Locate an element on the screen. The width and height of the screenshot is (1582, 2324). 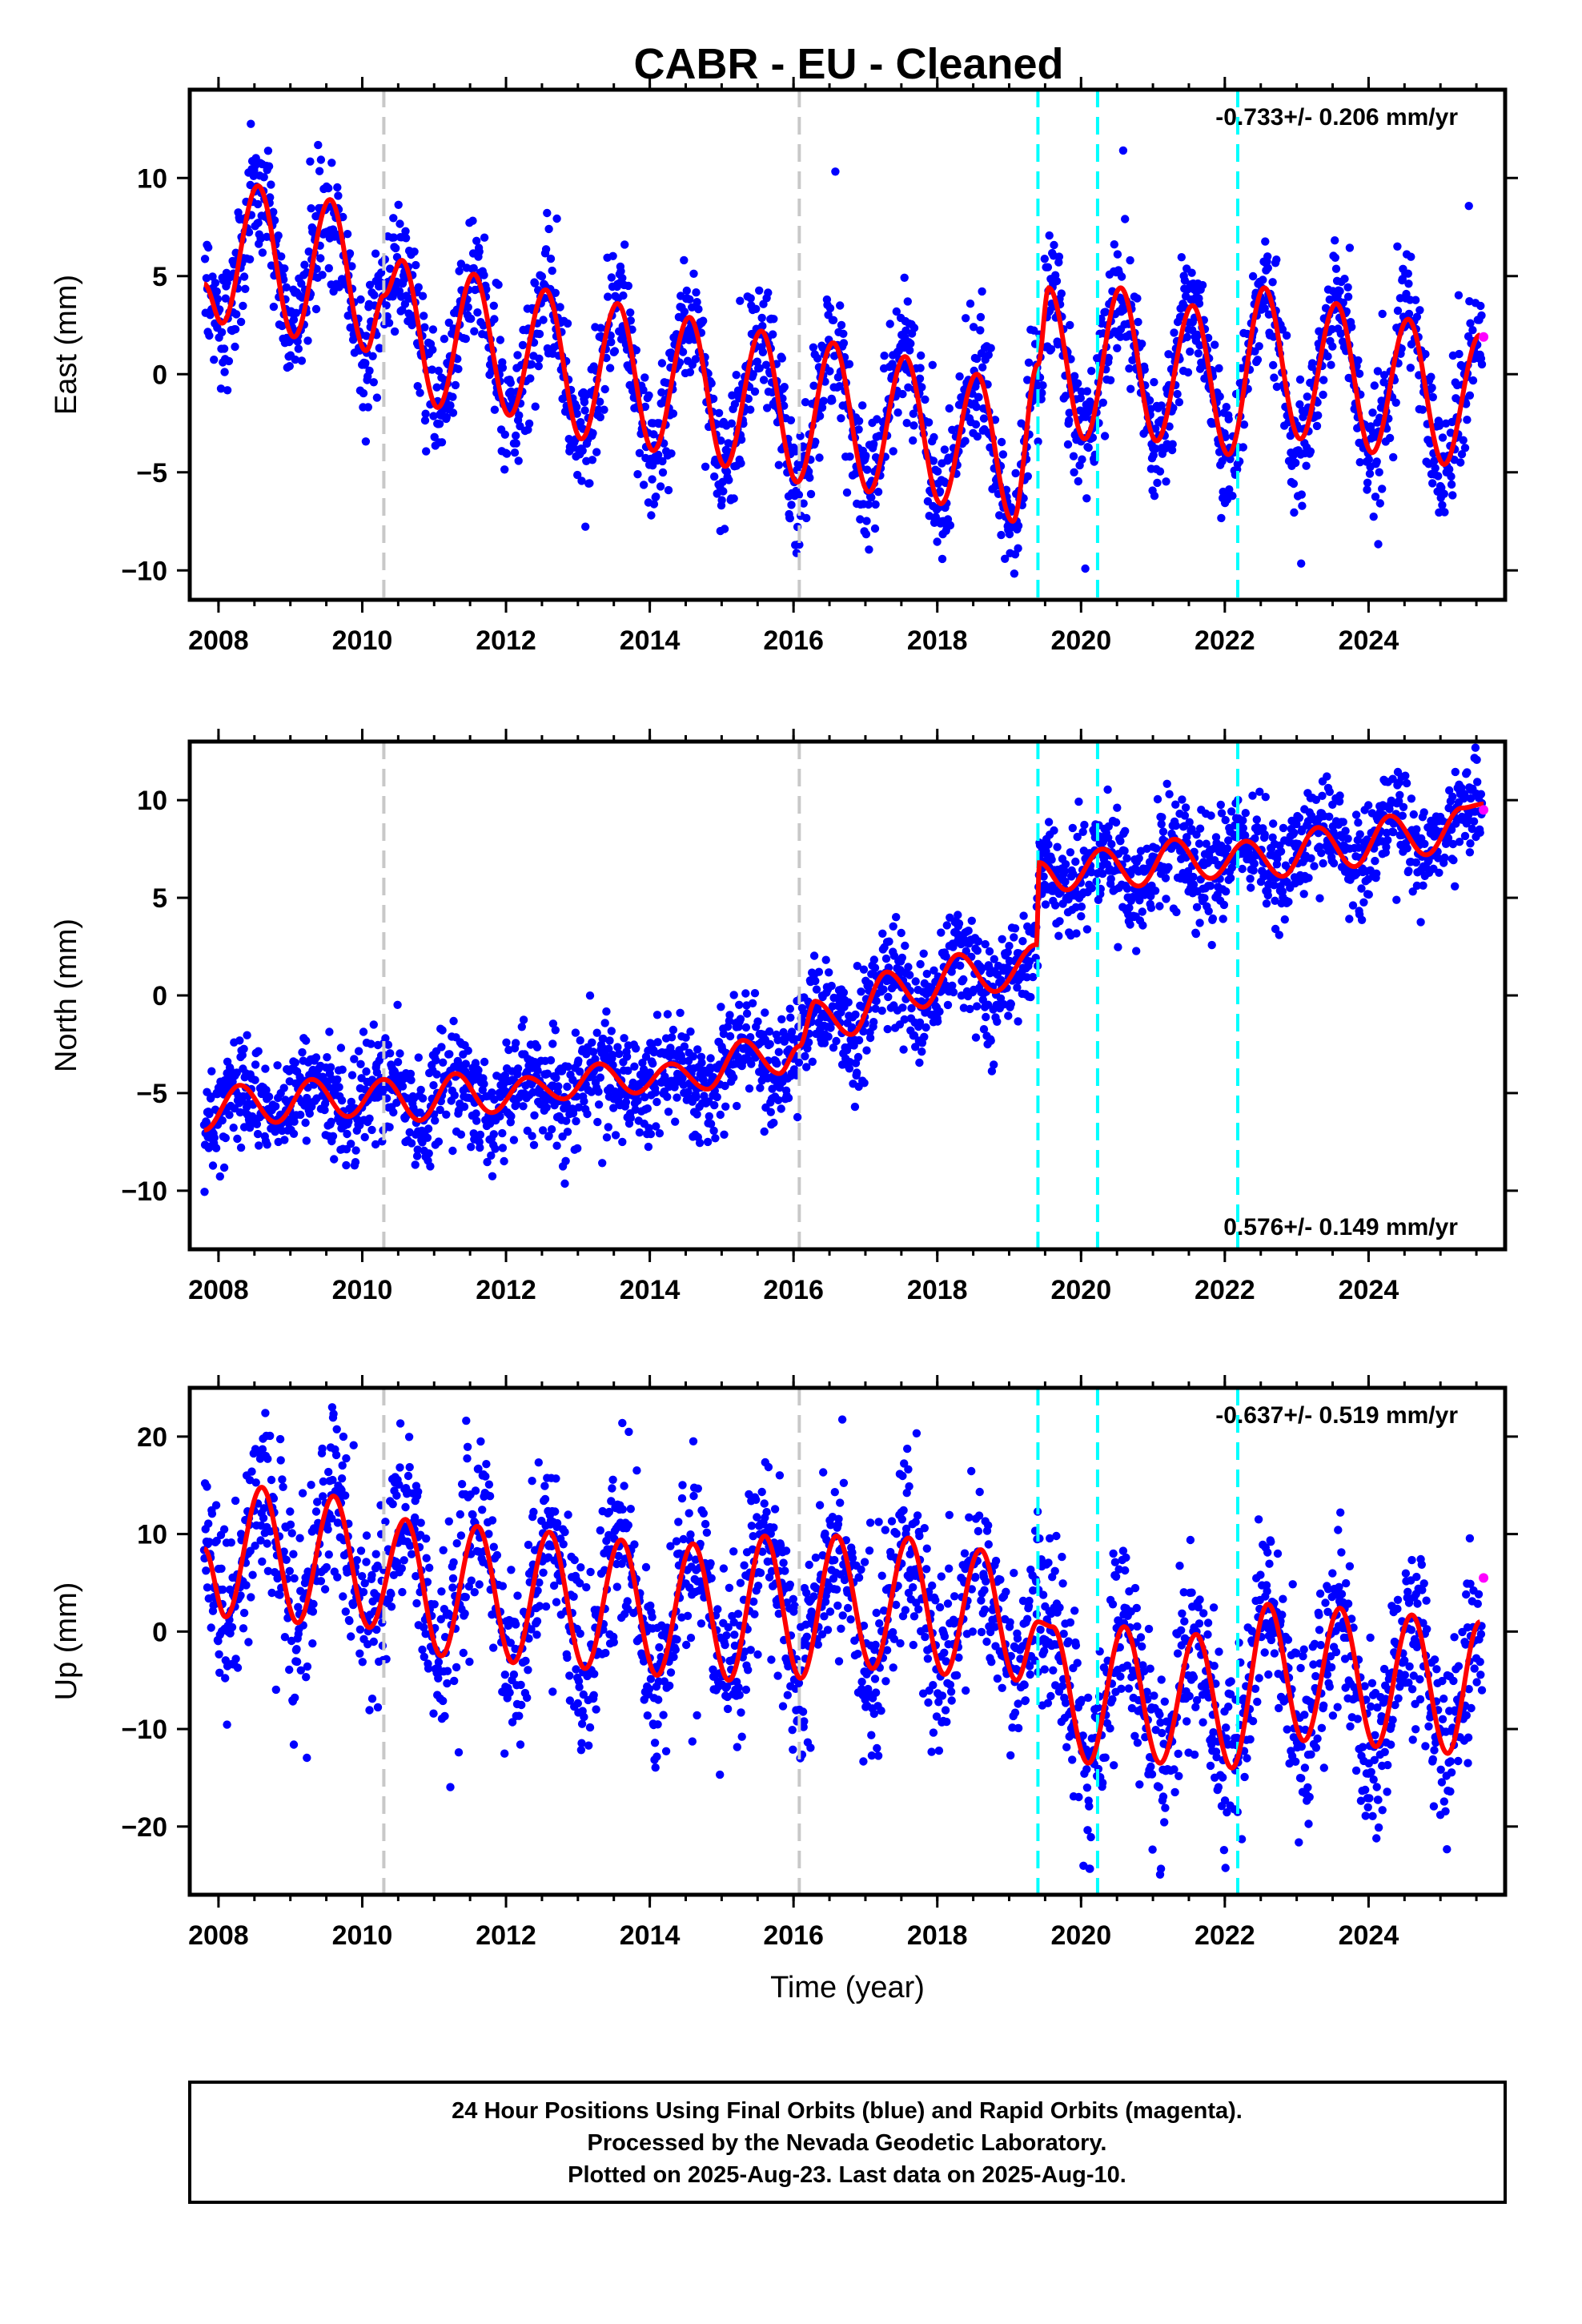
y-tick-label: −5 is located at coordinates (151, 473).